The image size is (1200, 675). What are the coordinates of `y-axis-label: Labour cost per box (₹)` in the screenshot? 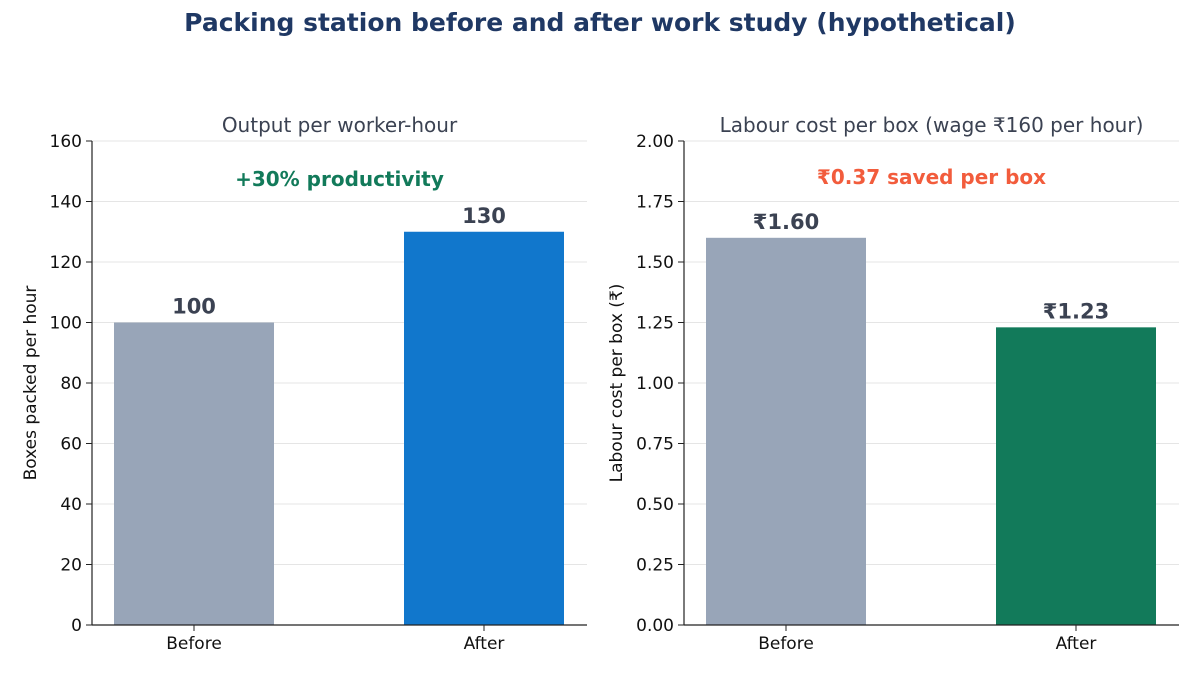 It's located at (617, 383).